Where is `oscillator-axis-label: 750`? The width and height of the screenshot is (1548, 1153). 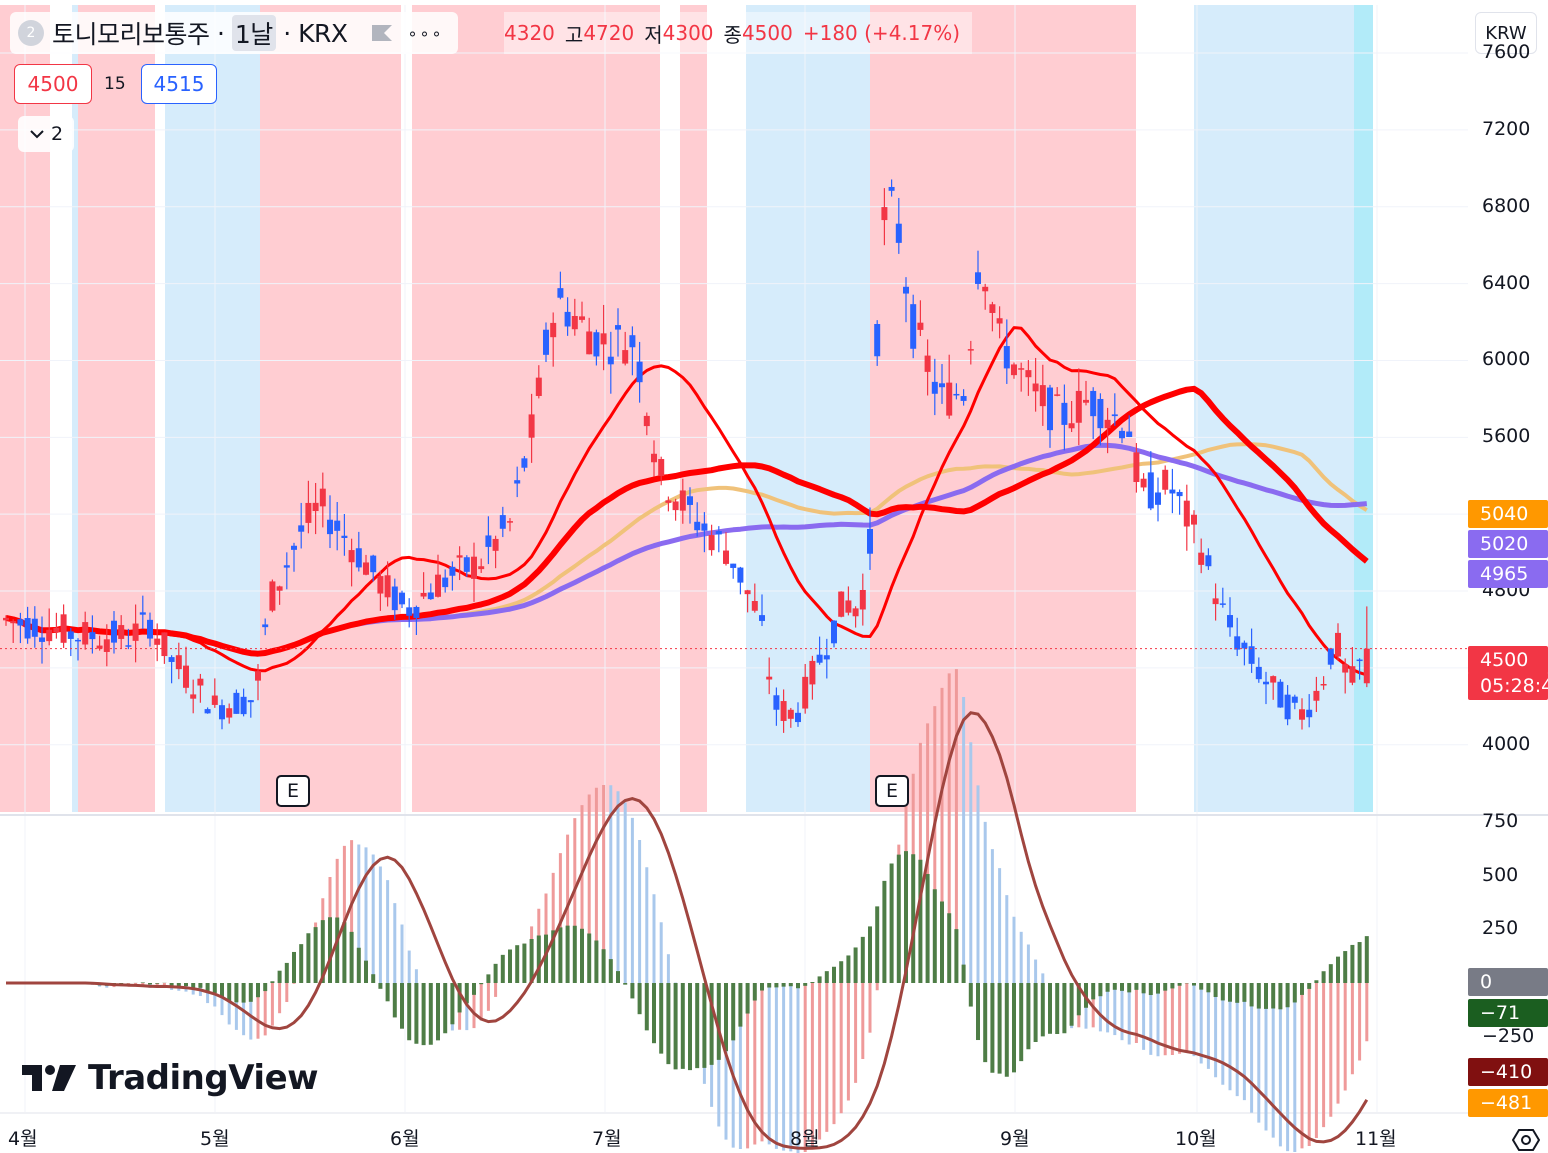 oscillator-axis-label: 750 is located at coordinates (1500, 821).